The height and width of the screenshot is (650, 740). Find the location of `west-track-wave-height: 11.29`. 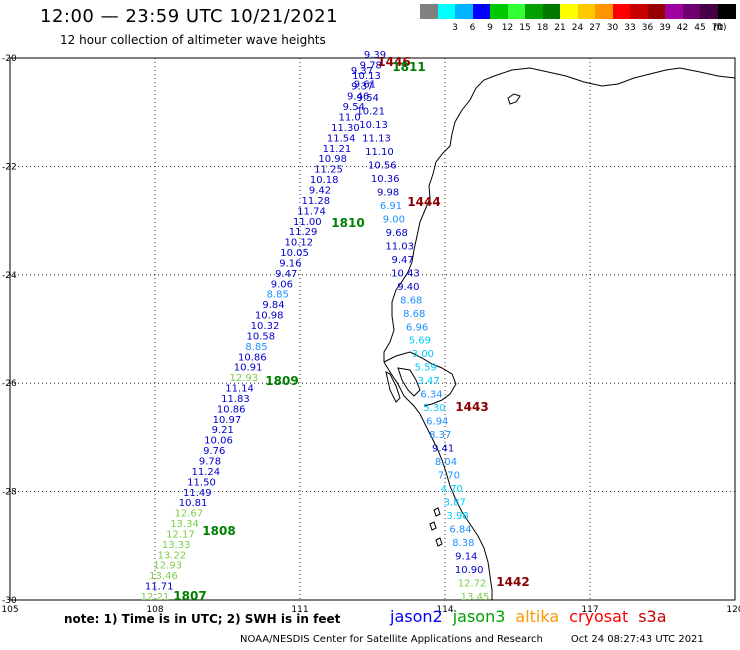

west-track-wave-height: 11.29 is located at coordinates (303, 232).